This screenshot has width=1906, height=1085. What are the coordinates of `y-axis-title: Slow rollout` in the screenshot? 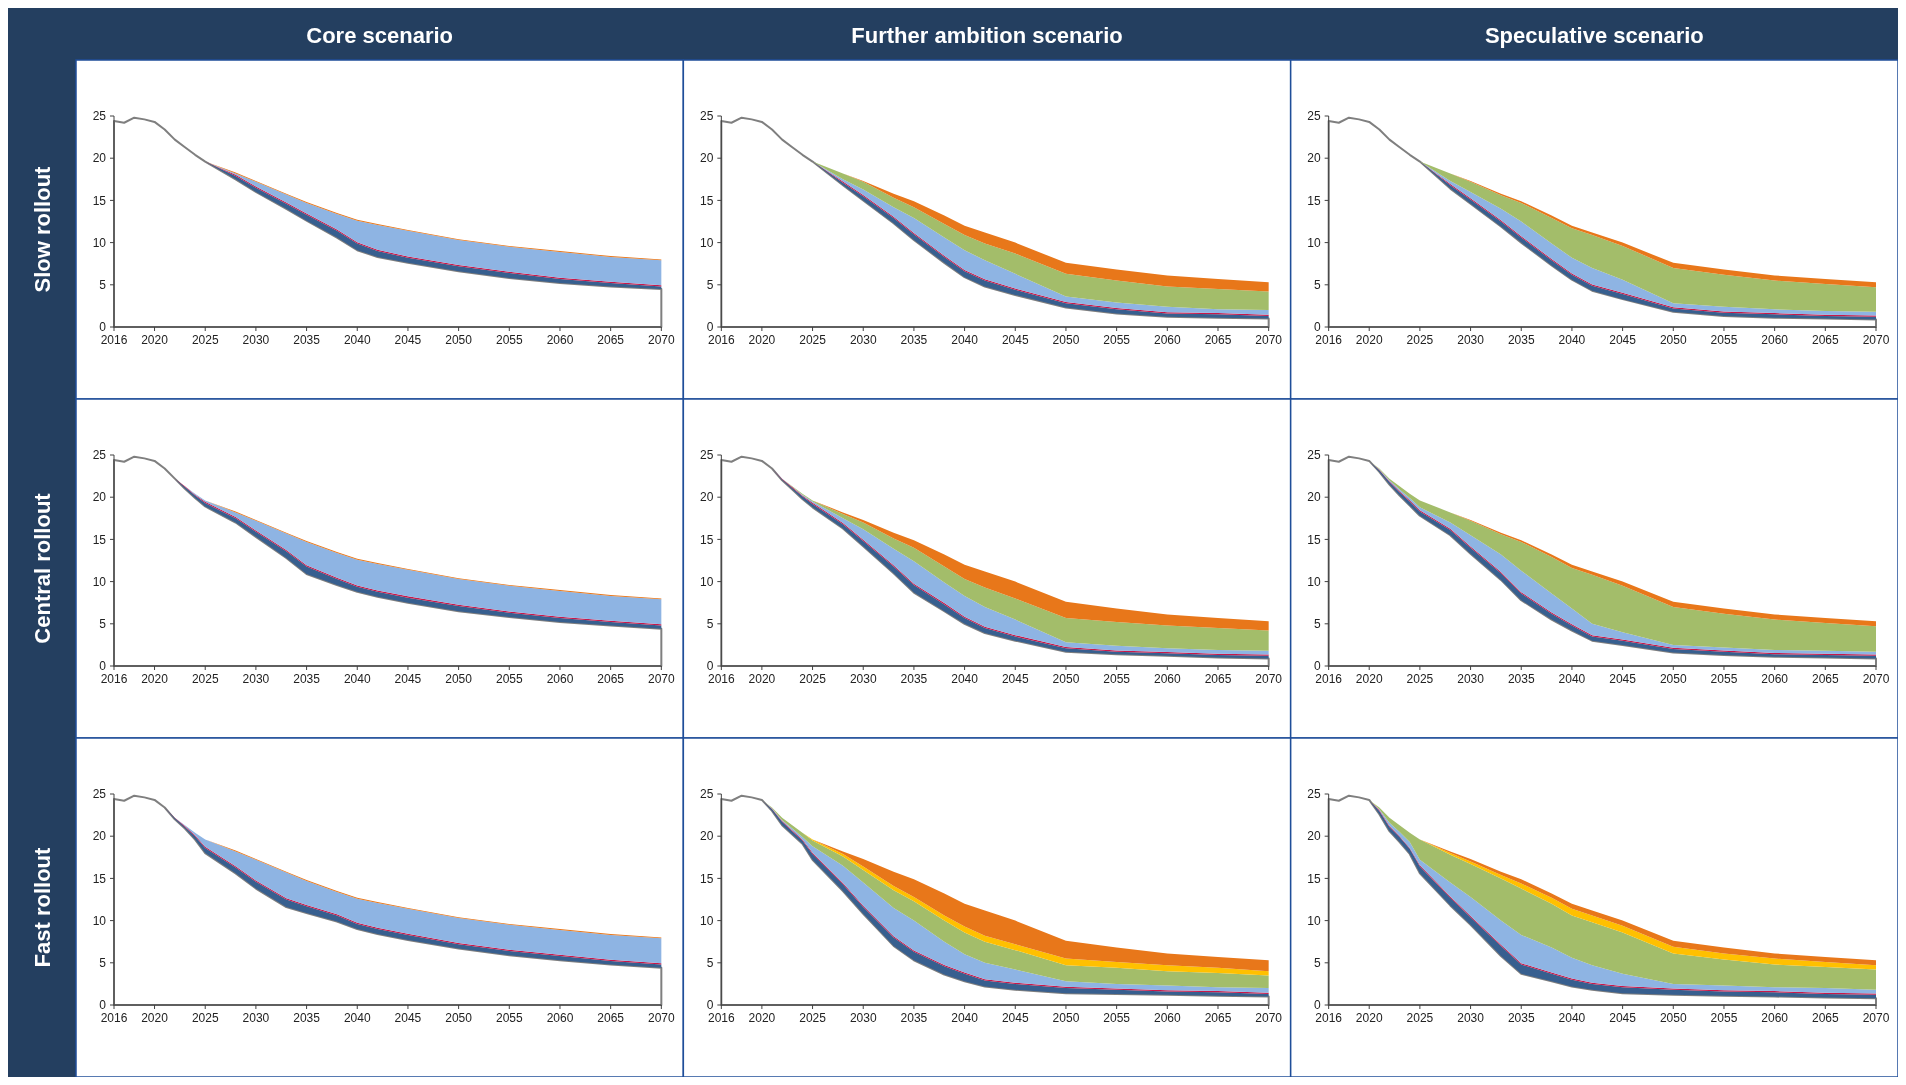 It's located at (42, 229).